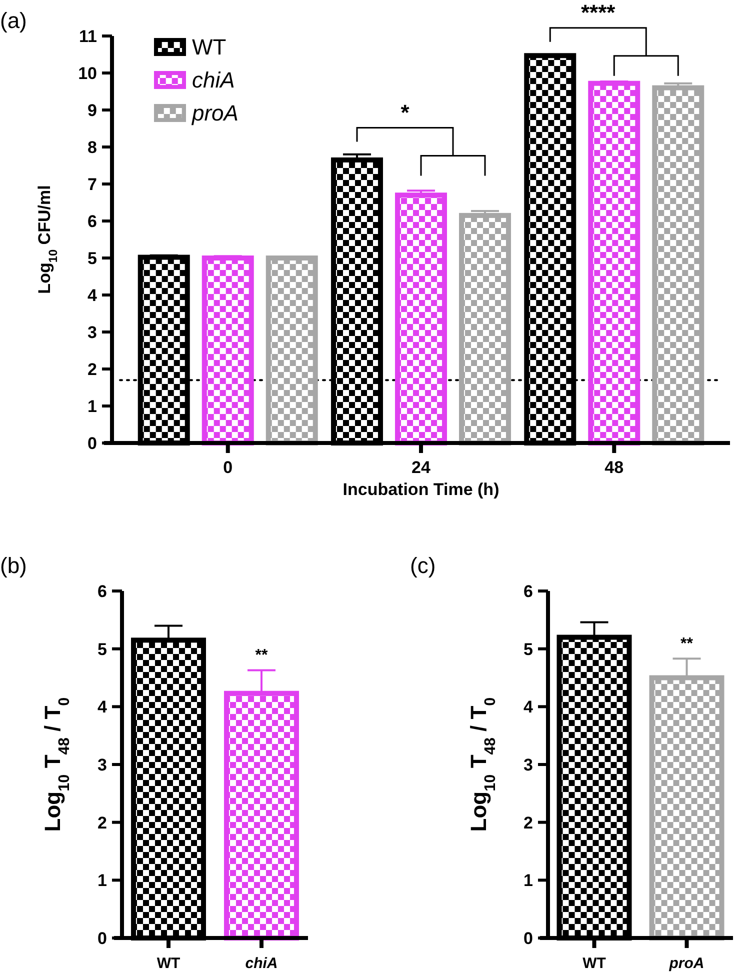 Image resolution: width=734 pixels, height=976 pixels. I want to click on x-tick-label: 0, so click(228, 467).